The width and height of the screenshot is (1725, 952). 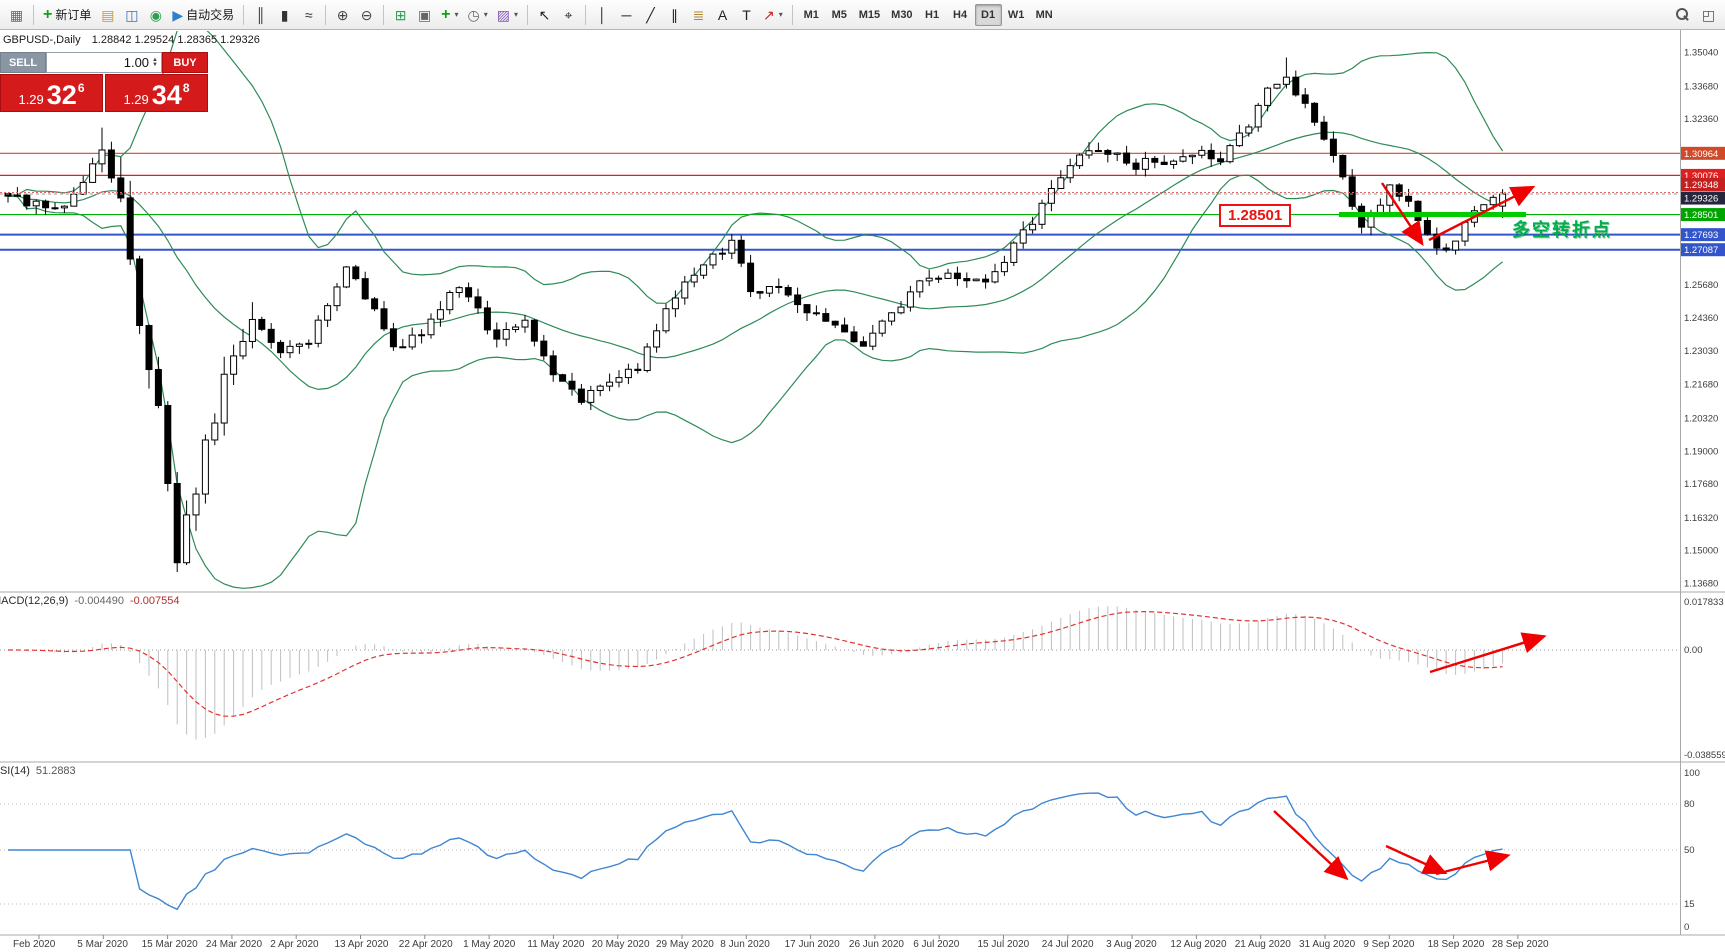 I want to click on macd-label: MACD(12,26,9) -0.004490 -0.007554, so click(x=90, y=601).